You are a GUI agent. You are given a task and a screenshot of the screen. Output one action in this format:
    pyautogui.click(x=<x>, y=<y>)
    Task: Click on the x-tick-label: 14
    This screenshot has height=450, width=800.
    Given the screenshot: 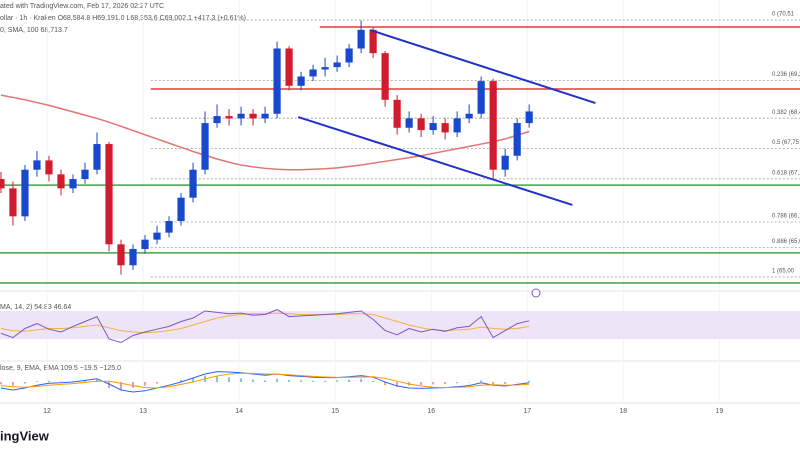 What is the action you would take?
    pyautogui.click(x=239, y=411)
    